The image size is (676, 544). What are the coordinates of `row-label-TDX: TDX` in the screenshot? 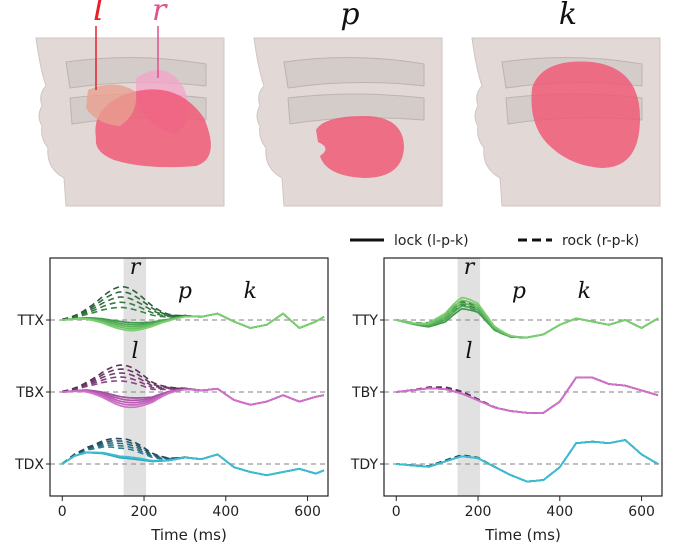 It's located at (29, 465).